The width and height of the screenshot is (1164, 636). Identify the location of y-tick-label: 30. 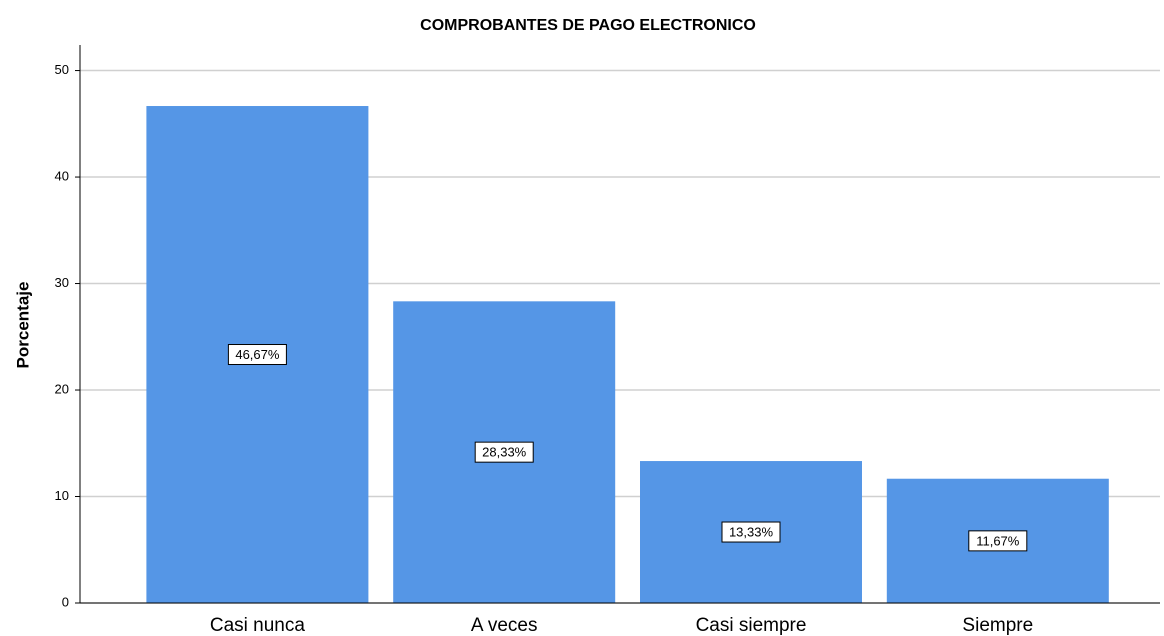
(62, 282).